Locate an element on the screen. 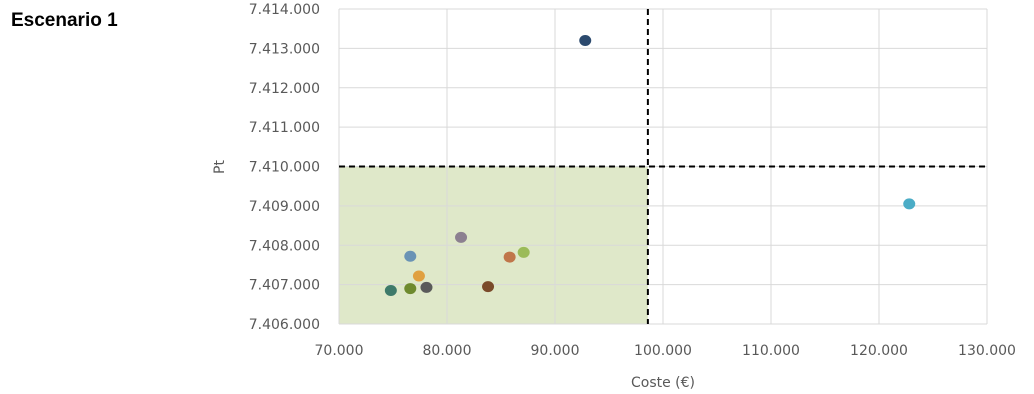 The width and height of the screenshot is (1034, 394). x-tick-label-6: 130.000 is located at coordinates (987, 351).